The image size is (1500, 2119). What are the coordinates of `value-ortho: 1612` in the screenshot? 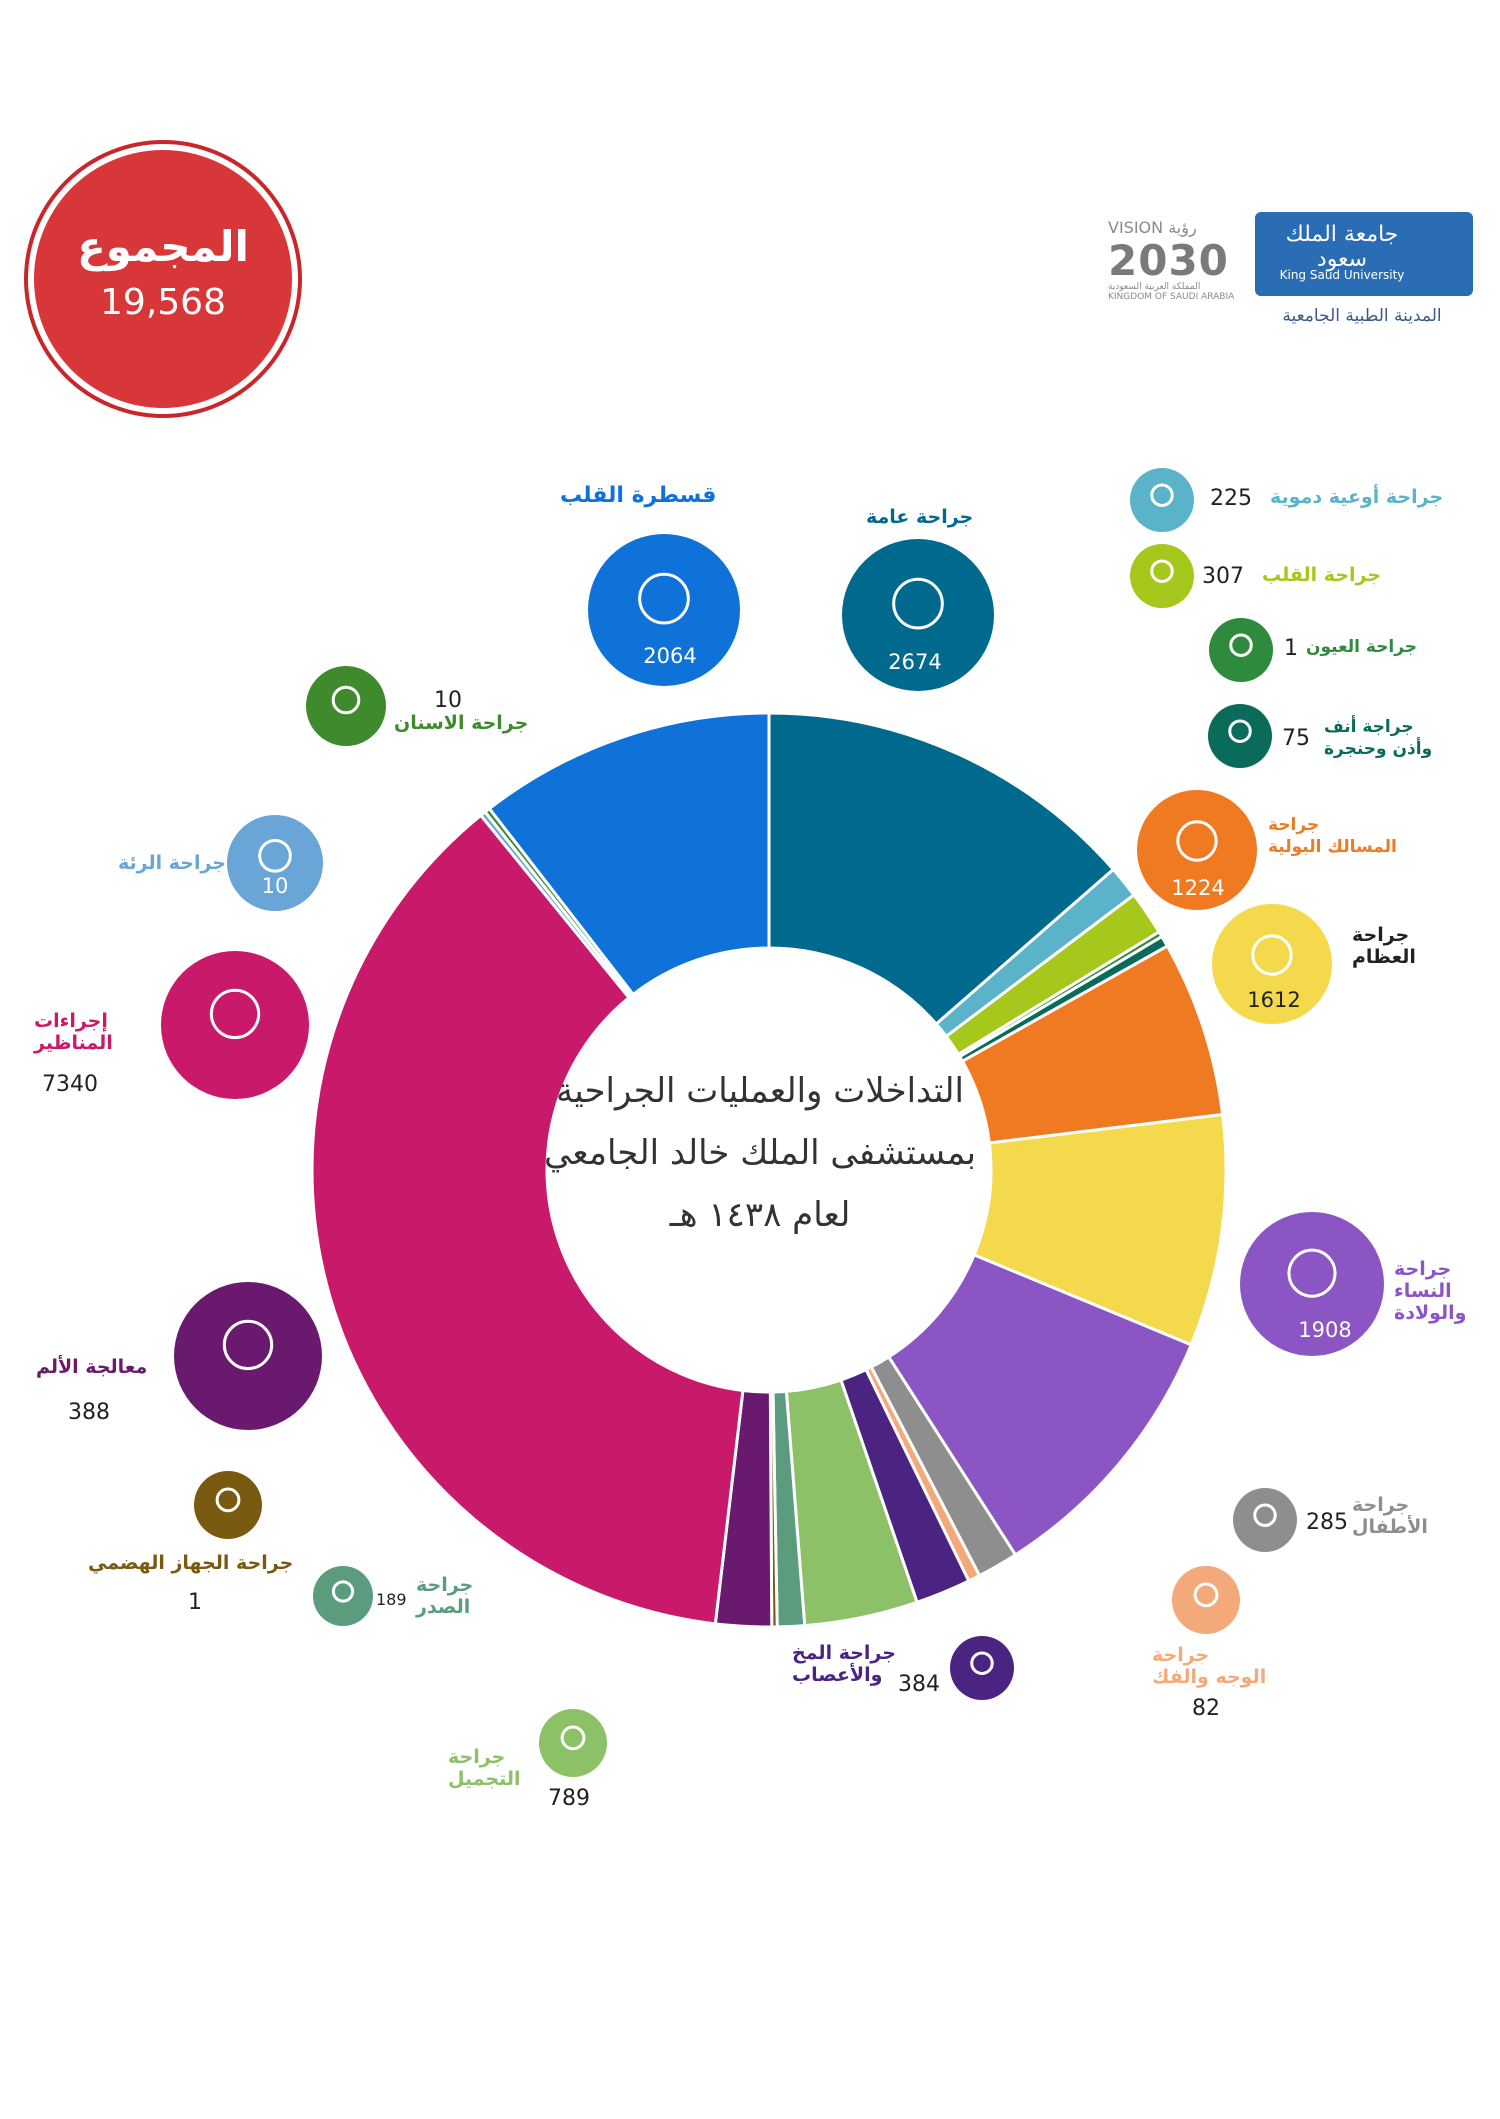 It's located at (1274, 1000).